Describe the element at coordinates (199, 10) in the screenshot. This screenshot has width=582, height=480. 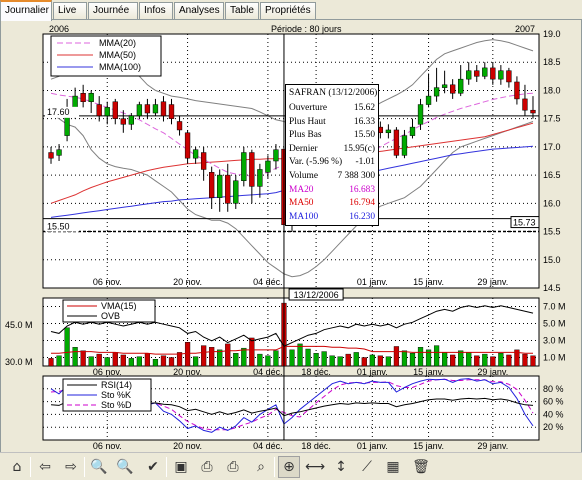
I see `tab-analyses: Analyses` at that location.